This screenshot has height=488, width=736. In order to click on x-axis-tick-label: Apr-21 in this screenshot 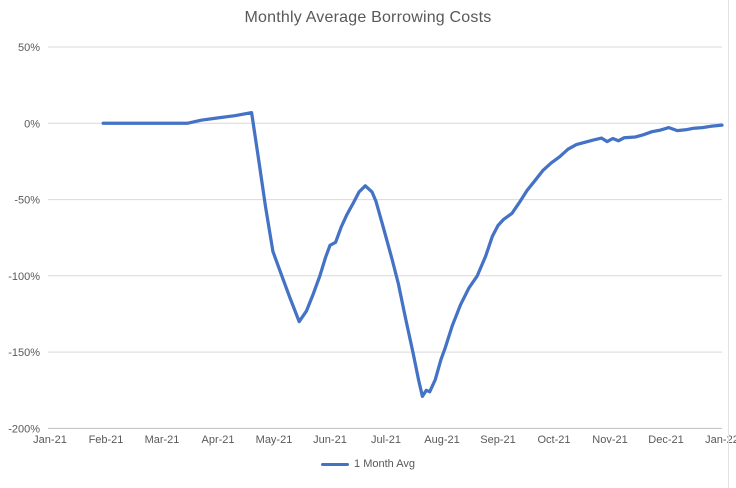, I will do `click(217, 440)`.